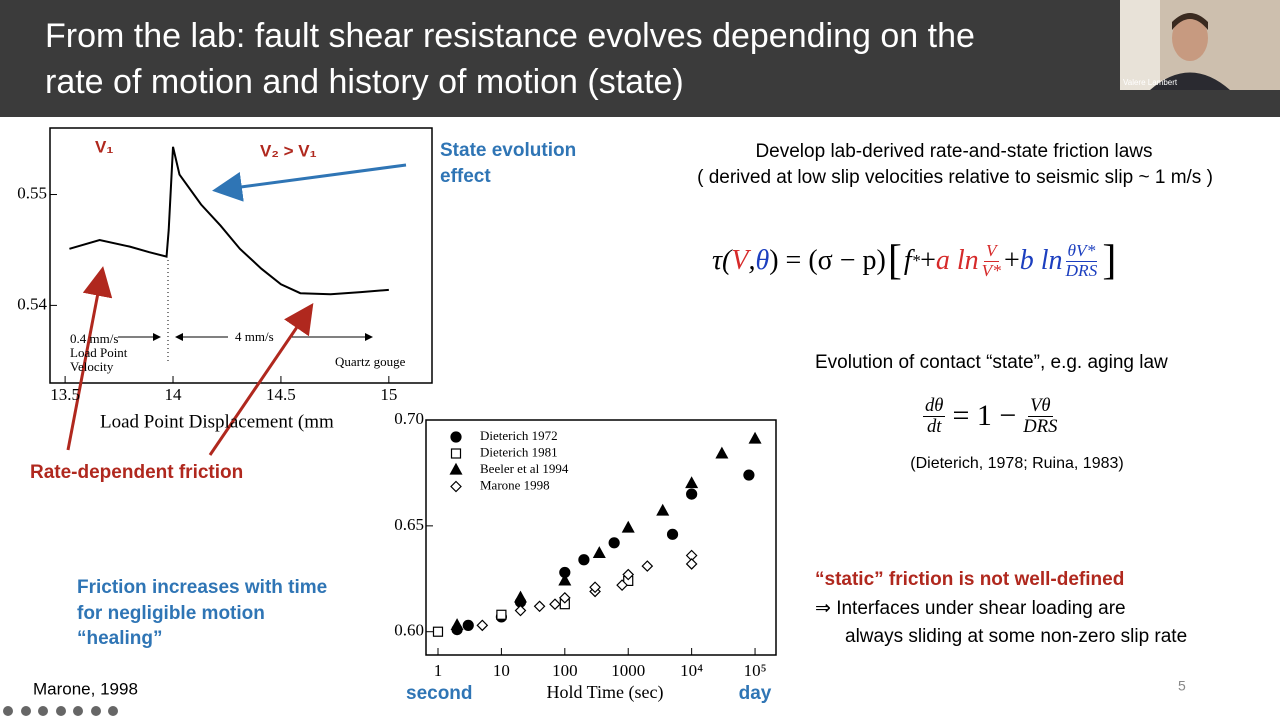 Image resolution: width=1280 pixels, height=720 pixels. What do you see at coordinates (519, 435) in the screenshot?
I see `legend-label: Dieterich 1972` at bounding box center [519, 435].